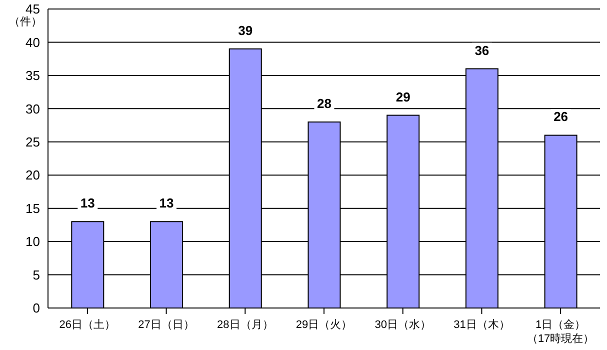 Image resolution: width=607 pixels, height=350 pixels. I want to click on x-tick-label: 30日（水）, so click(402, 324).